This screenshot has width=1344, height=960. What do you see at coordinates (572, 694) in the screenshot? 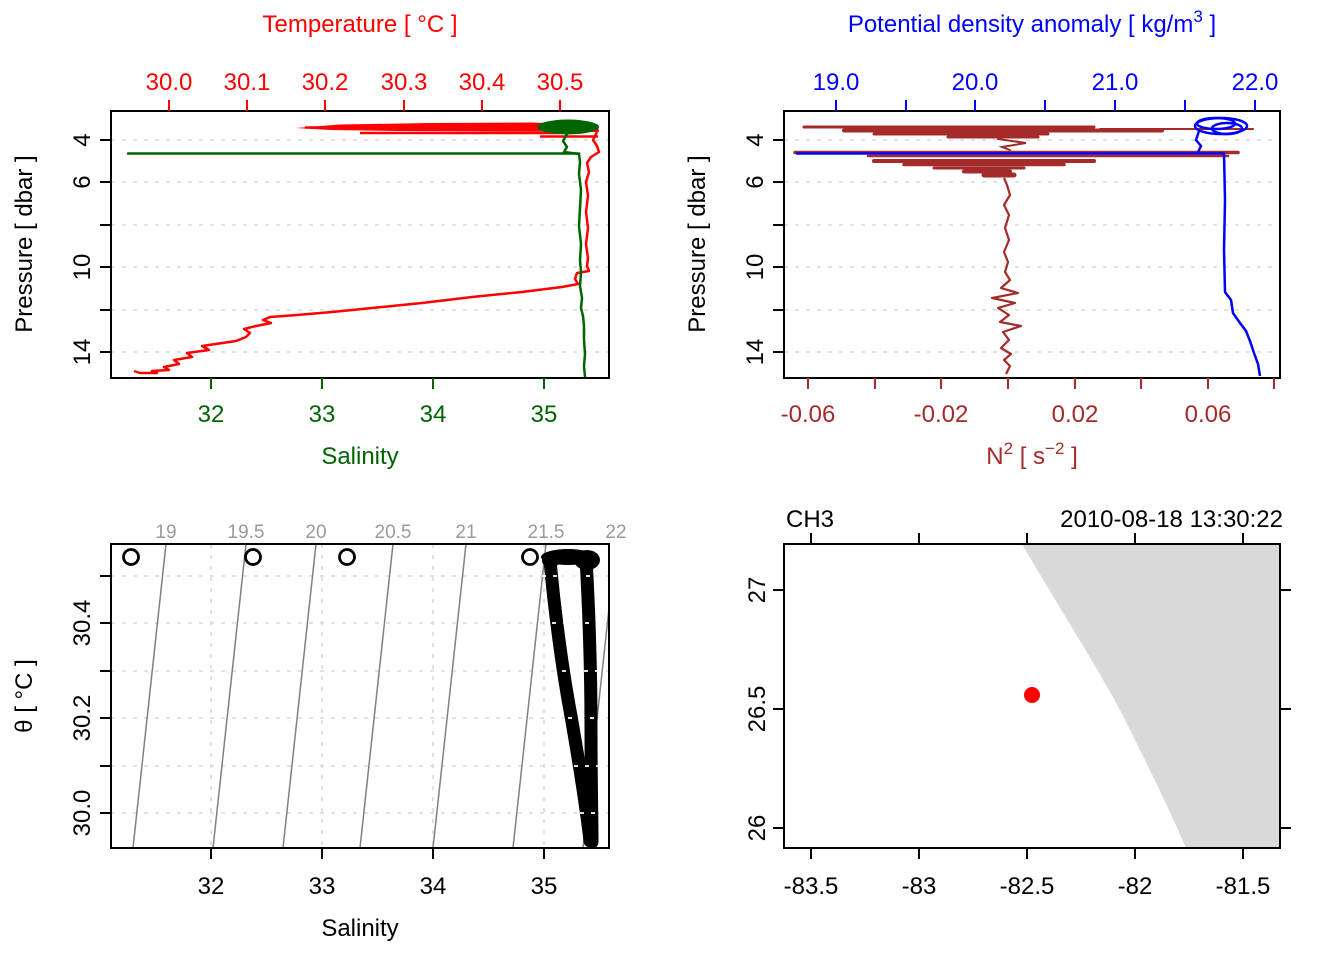
I see `gridline-overlay-on-cloud` at bounding box center [572, 694].